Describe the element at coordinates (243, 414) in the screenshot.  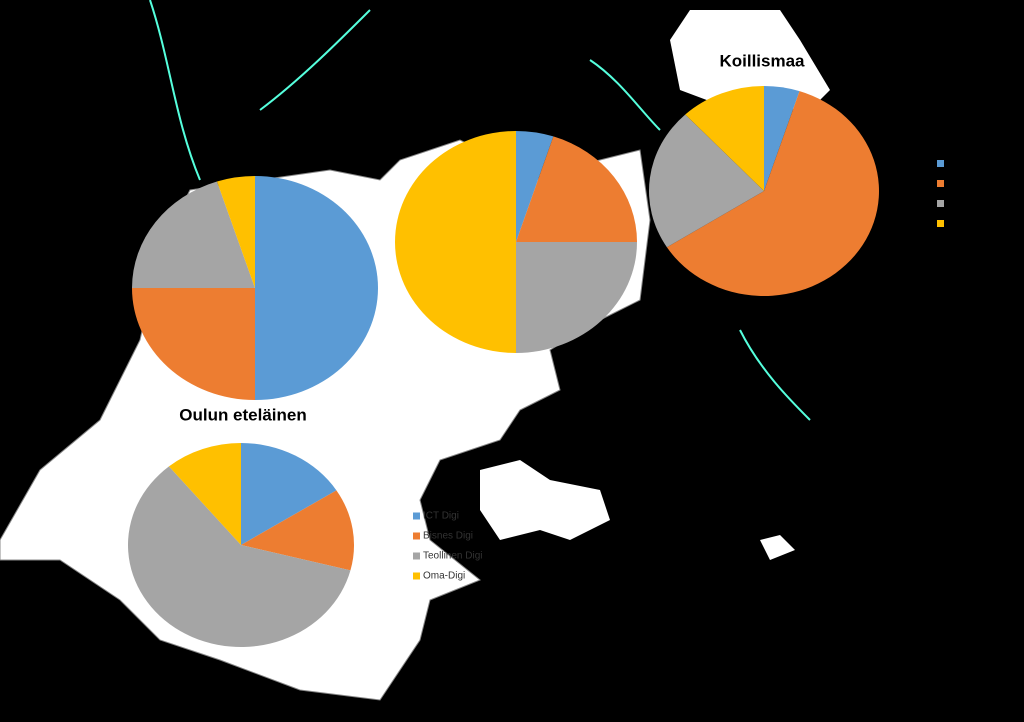
I see `region-label: Oulun eteläinen` at that location.